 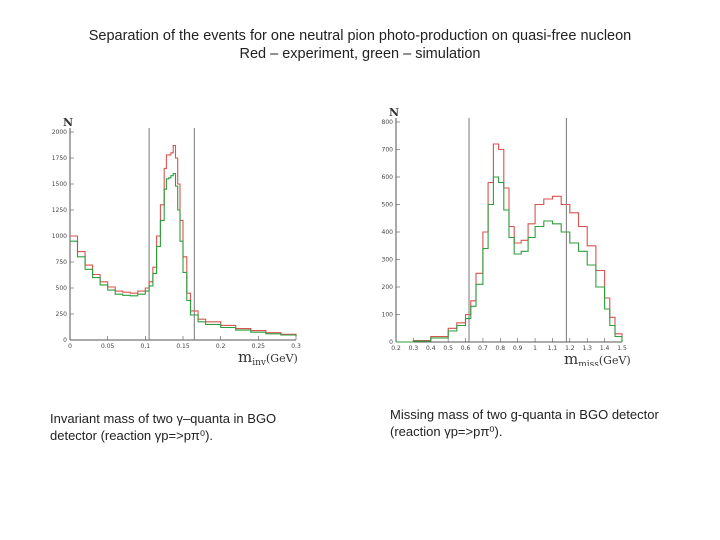 I want to click on x-axis-label: minv(GeV), so click(x=268, y=357).